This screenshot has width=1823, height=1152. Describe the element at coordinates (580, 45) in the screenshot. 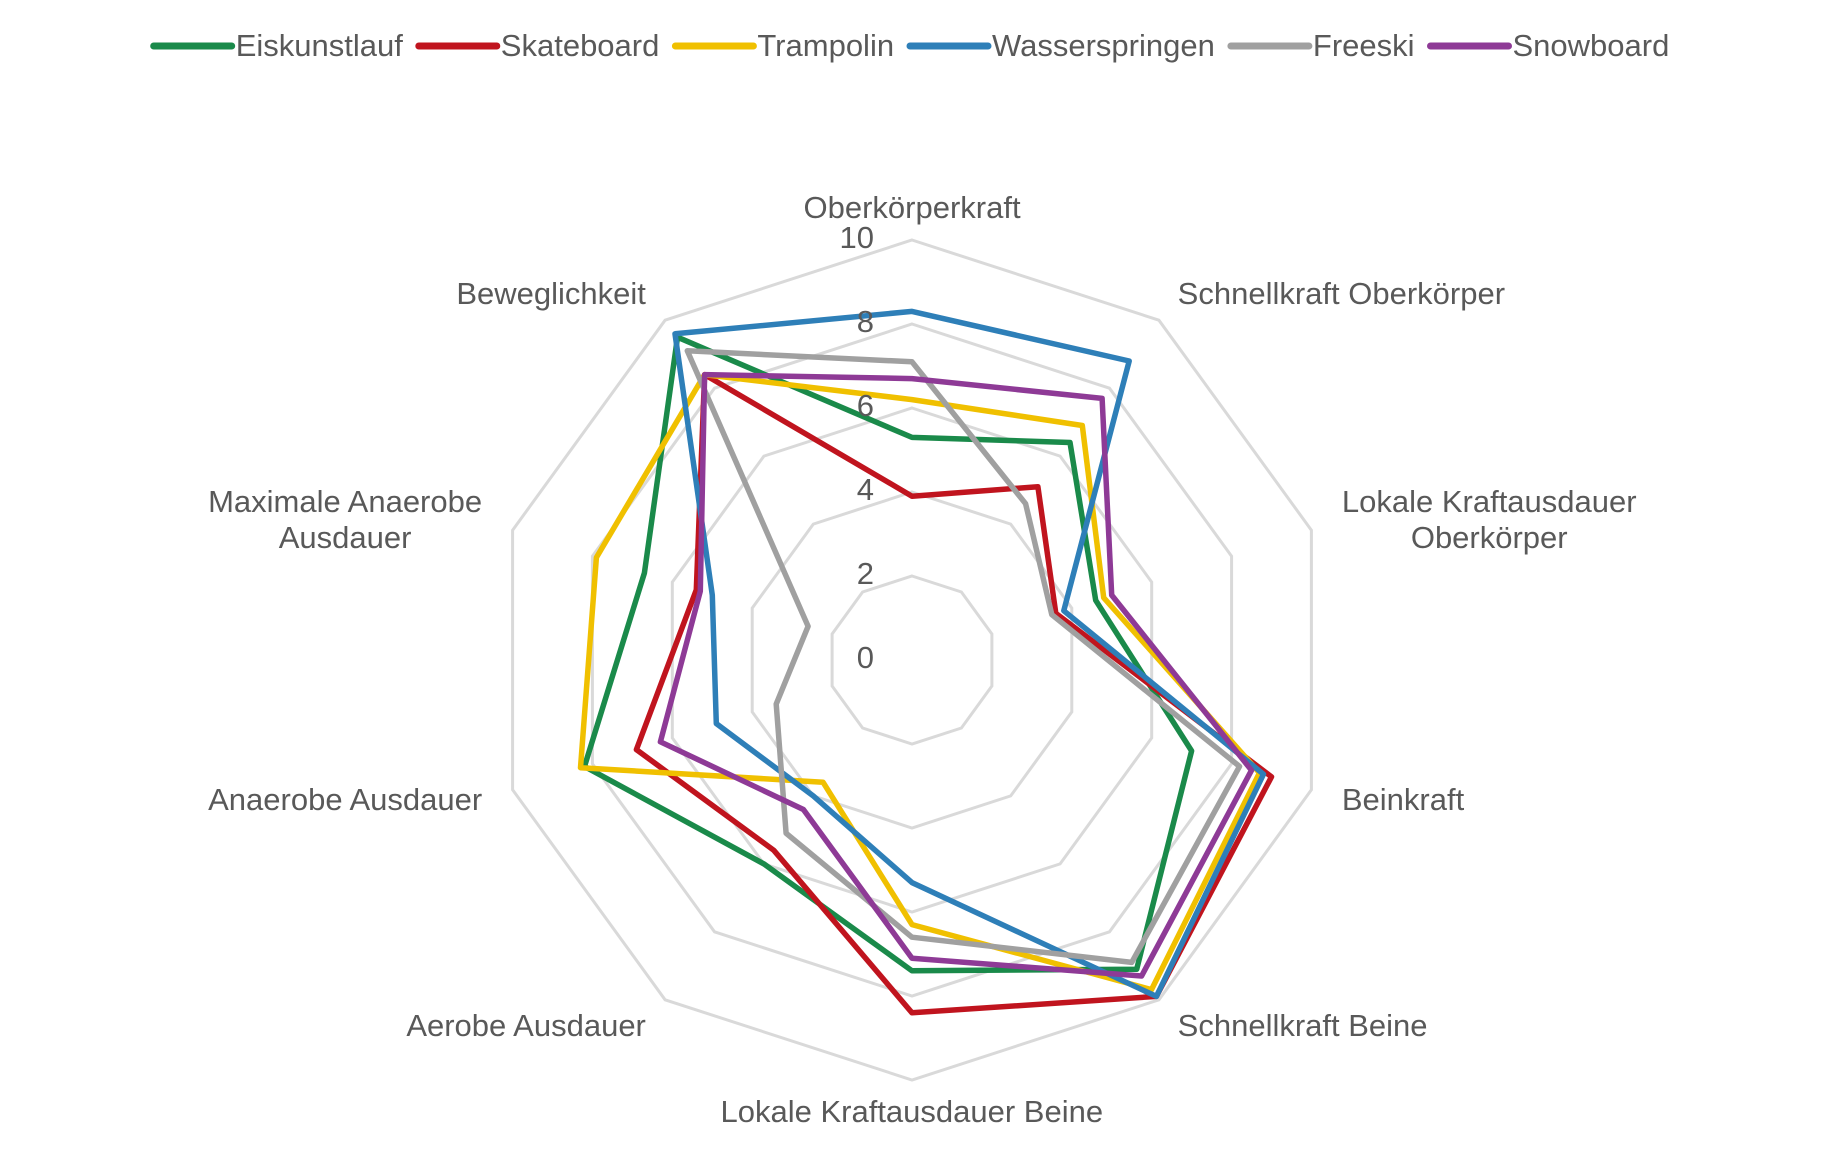

I see `legend-label: Skateboard` at that location.